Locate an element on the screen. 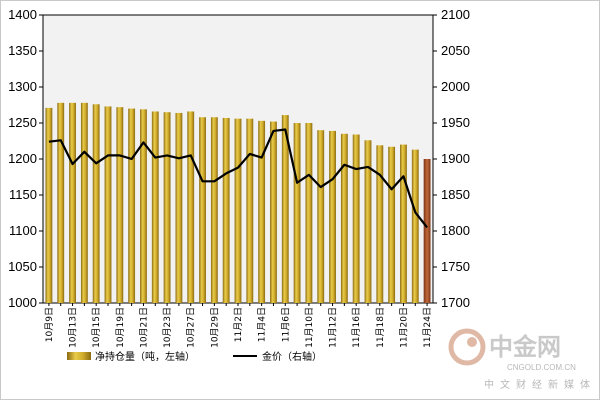  x-tick-label: 11月2日 is located at coordinates (238, 324).